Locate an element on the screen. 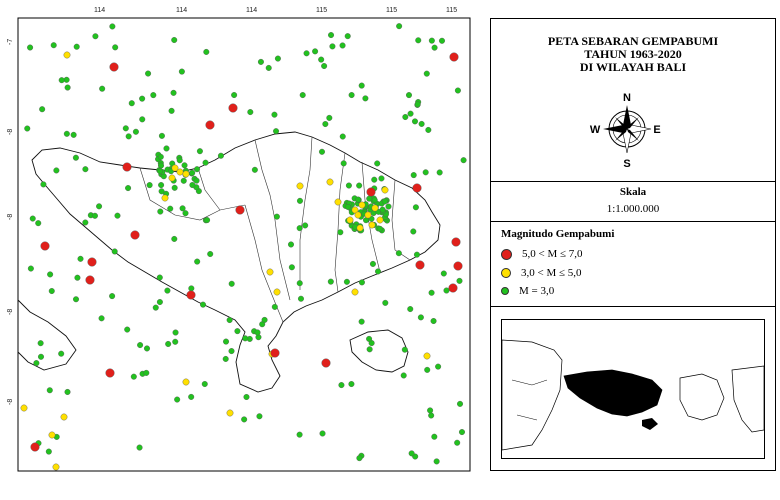 The width and height of the screenshot is (780, 500). compass-n: N is located at coordinates (627, 98).